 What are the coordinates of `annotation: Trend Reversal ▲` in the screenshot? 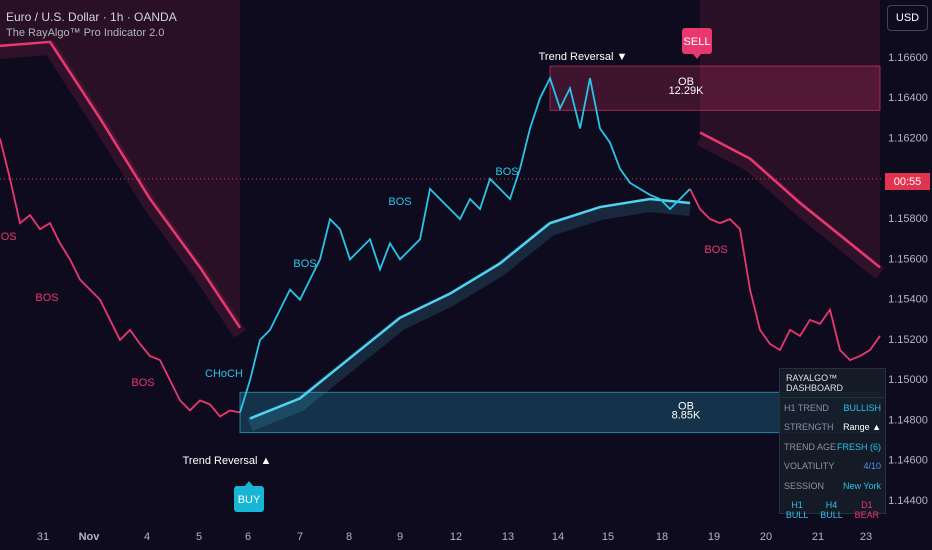 It's located at (227, 461).